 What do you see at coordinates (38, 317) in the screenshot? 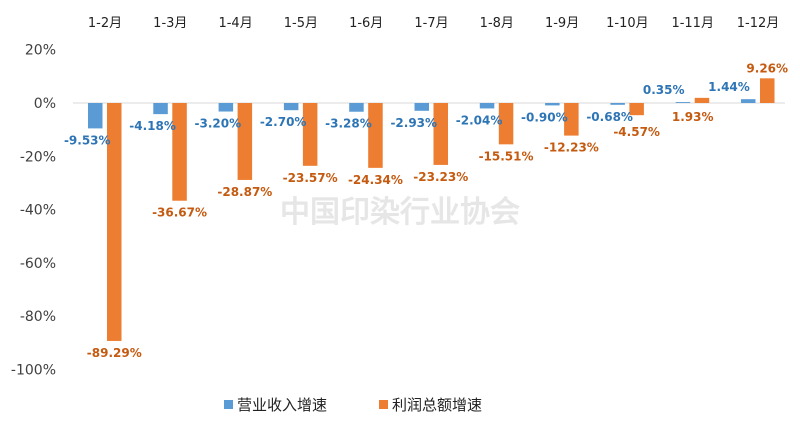
I see `y-tick-label: -80%` at bounding box center [38, 317].